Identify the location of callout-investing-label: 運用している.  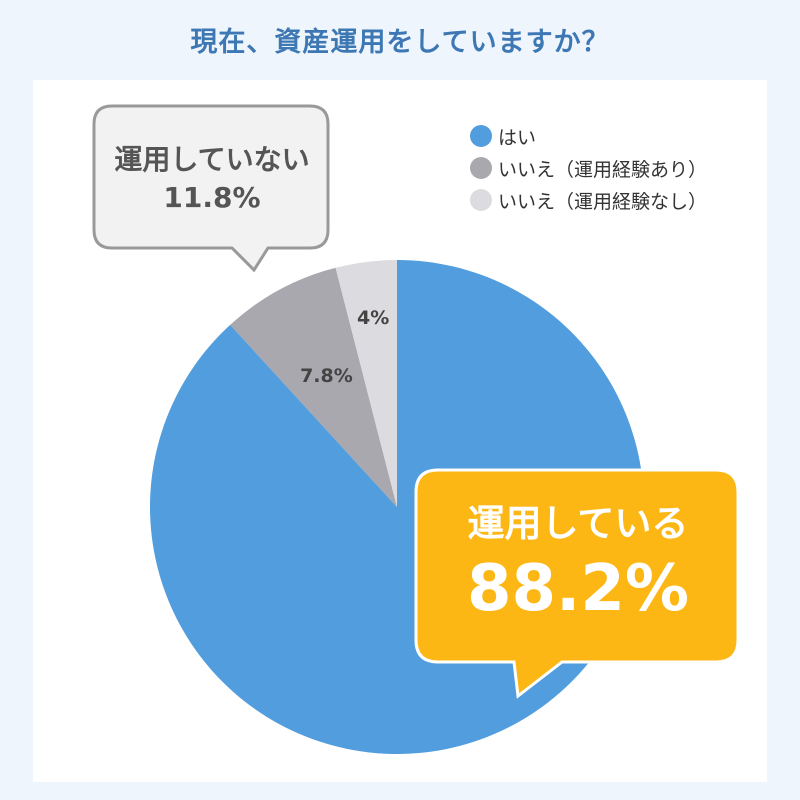
(578, 523).